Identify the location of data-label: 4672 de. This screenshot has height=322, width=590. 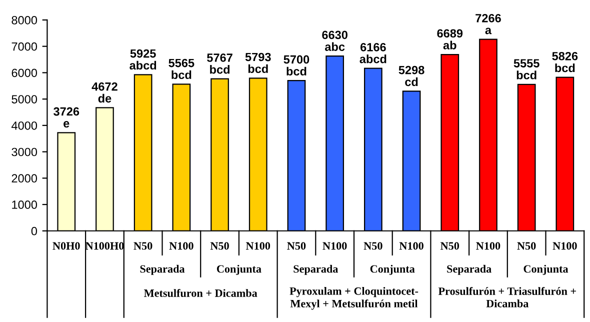
(105, 92).